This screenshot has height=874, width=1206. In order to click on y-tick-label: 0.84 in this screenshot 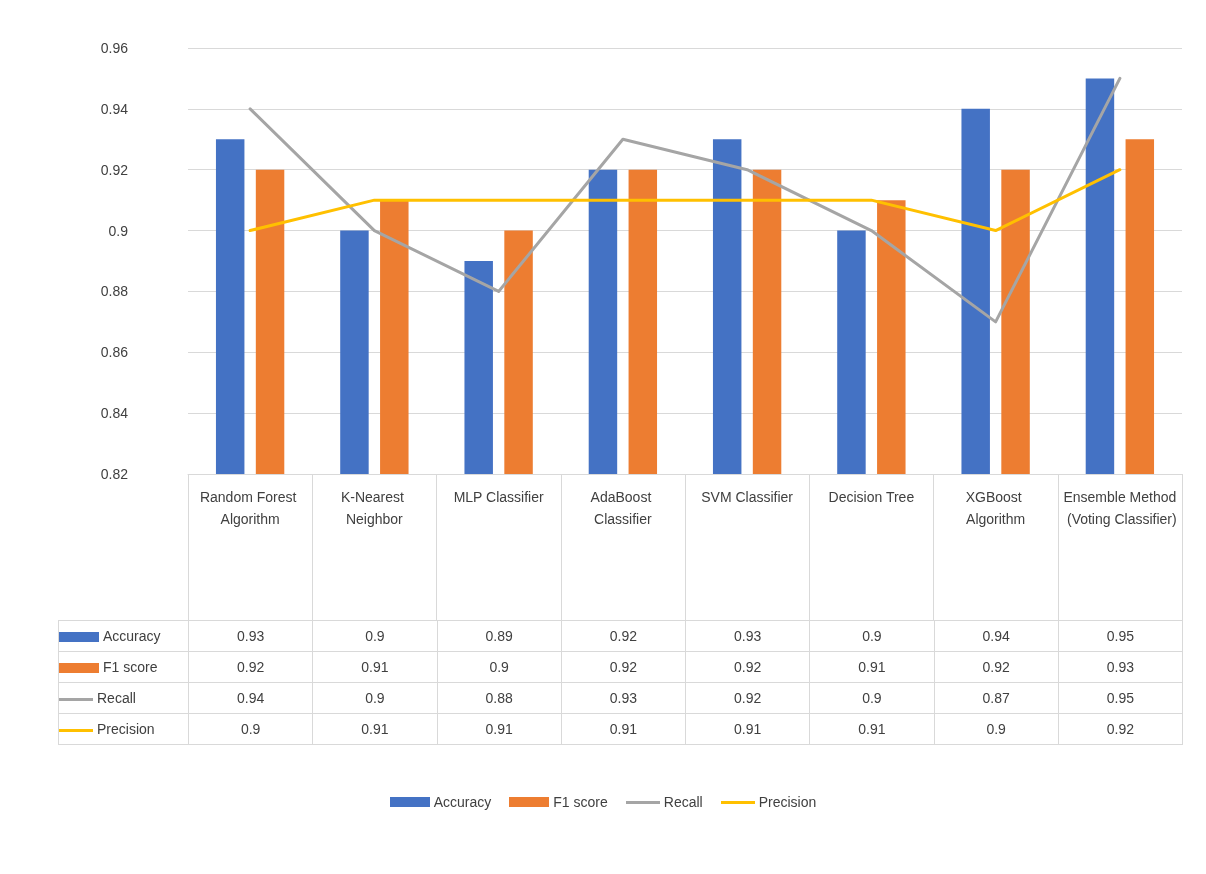, I will do `click(114, 413)`.